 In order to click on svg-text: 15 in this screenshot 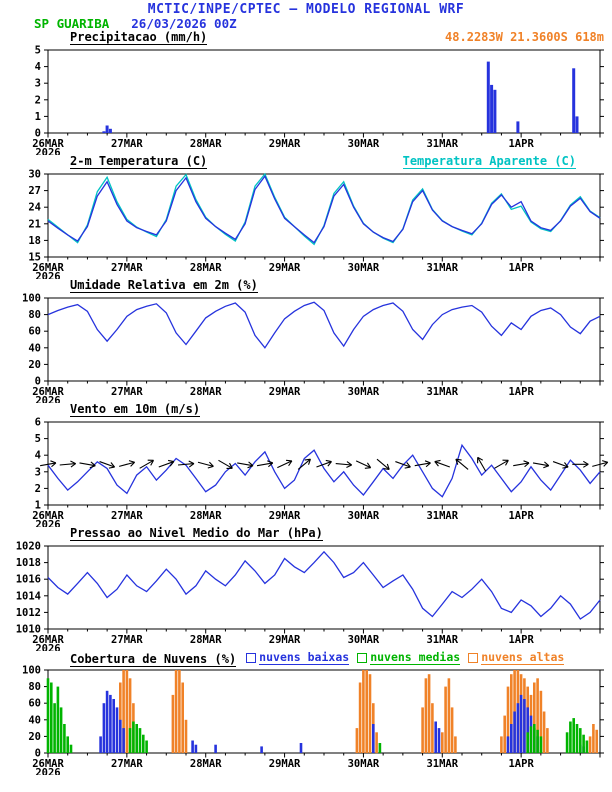, I will do `click(34, 258)`.